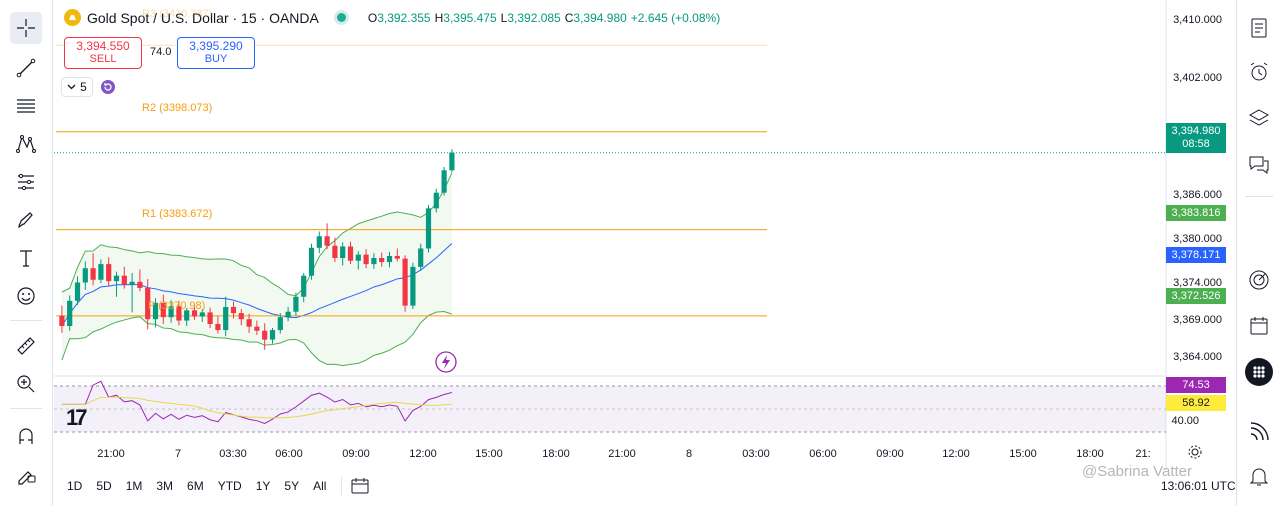 The image size is (1280, 506). What do you see at coordinates (26, 106) in the screenshot?
I see `horizontal-lines-icon` at bounding box center [26, 106].